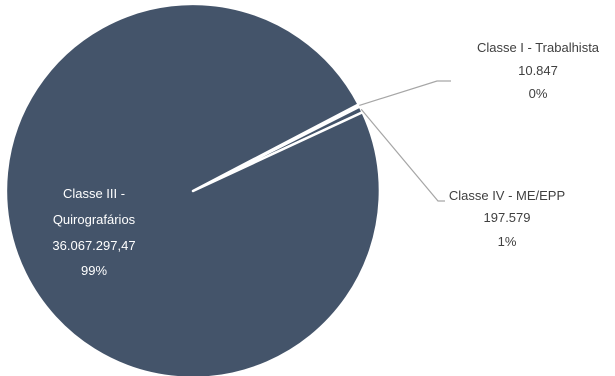 This screenshot has width=615, height=376. I want to click on label-classe-iv-value: 197.579, so click(507, 217).